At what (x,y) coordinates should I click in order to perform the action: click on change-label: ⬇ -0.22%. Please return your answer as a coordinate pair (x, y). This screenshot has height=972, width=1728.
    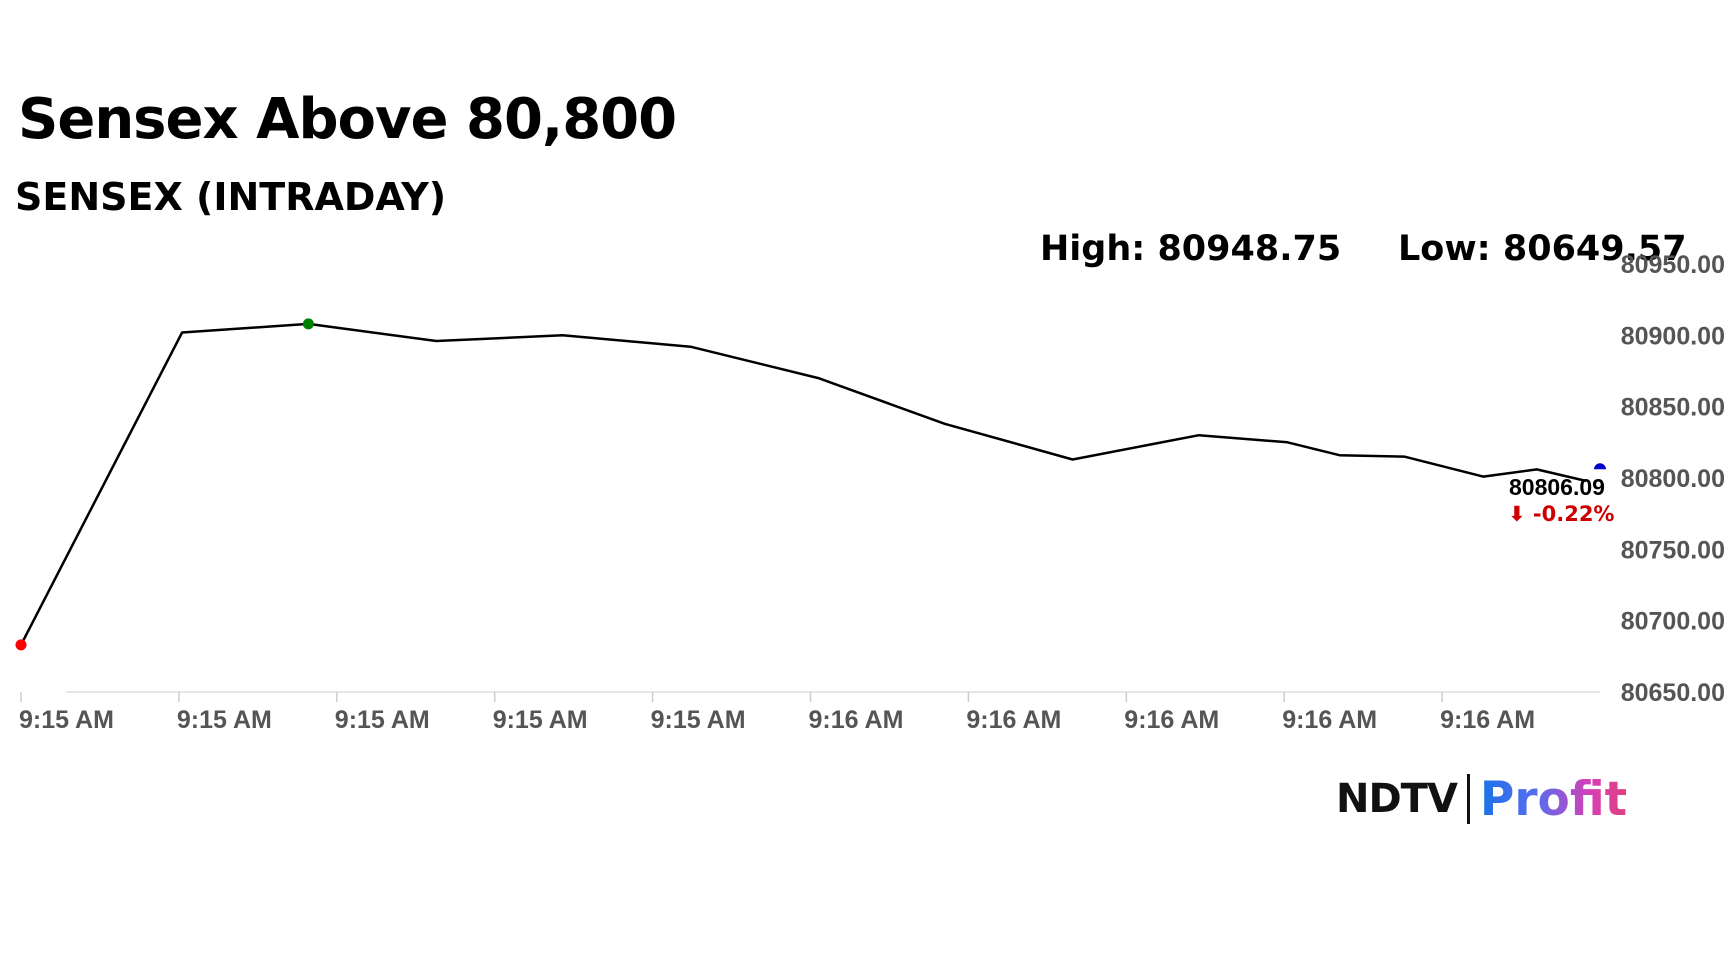
    Looking at the image, I should click on (1561, 514).